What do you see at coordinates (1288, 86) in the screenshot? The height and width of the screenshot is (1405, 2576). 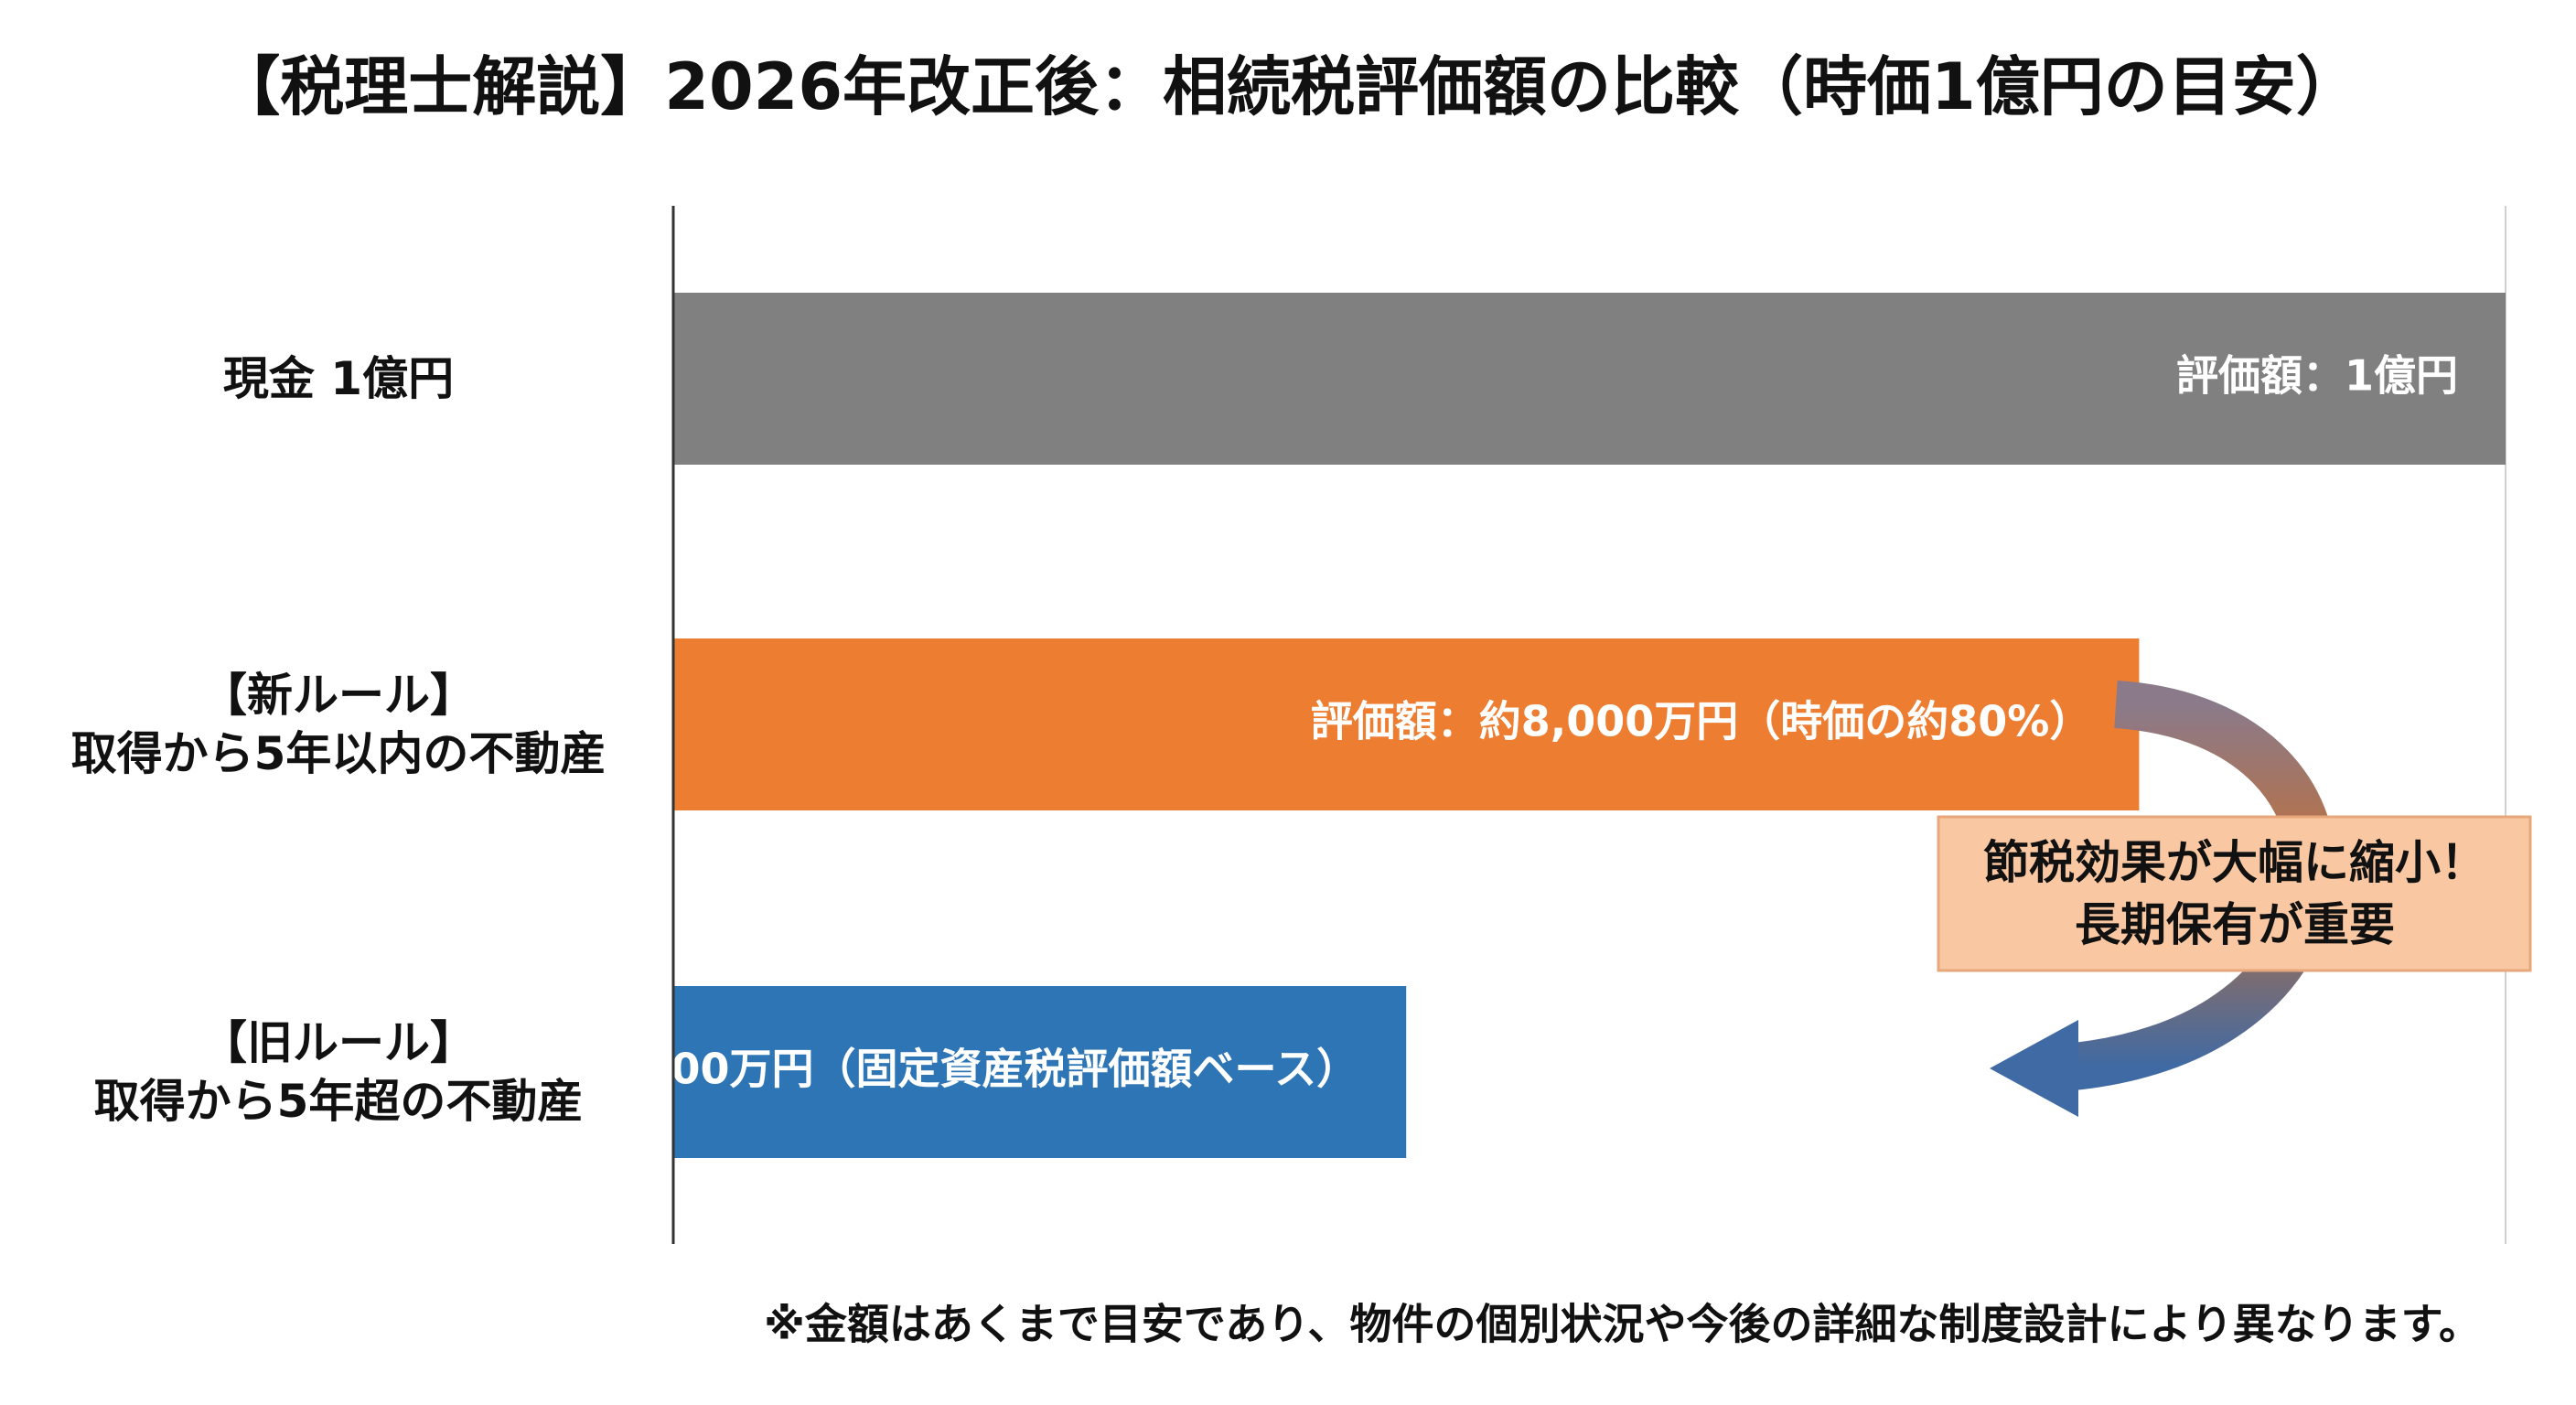 I see `chart-title: 【税理士解説】2026年改正後：相続税評価額の比較（時価1億円の目安）` at bounding box center [1288, 86].